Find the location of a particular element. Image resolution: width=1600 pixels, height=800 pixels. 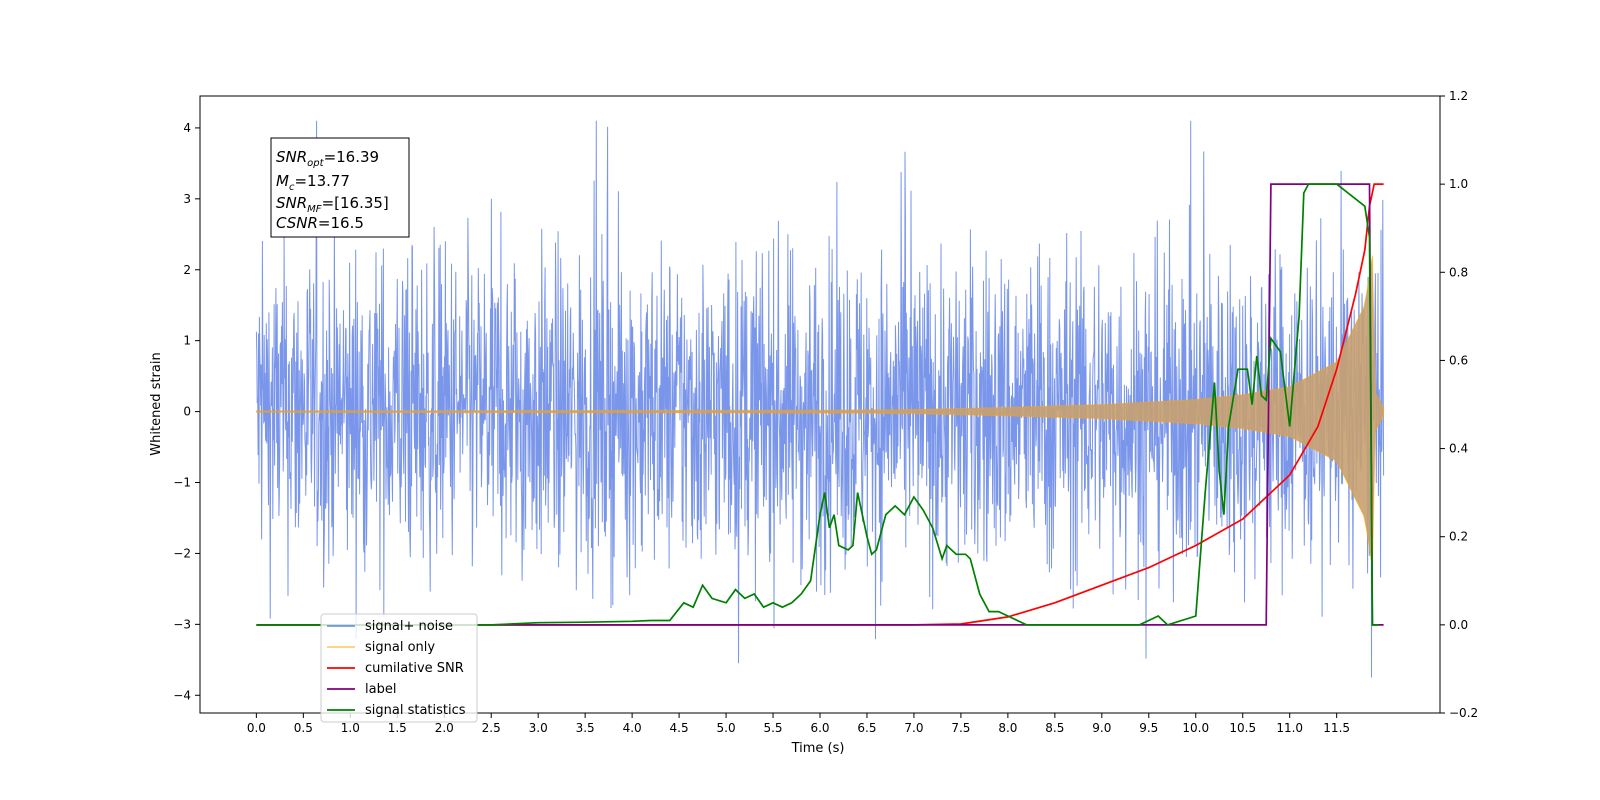

x-tick-label: 3.0 is located at coordinates (538, 728).